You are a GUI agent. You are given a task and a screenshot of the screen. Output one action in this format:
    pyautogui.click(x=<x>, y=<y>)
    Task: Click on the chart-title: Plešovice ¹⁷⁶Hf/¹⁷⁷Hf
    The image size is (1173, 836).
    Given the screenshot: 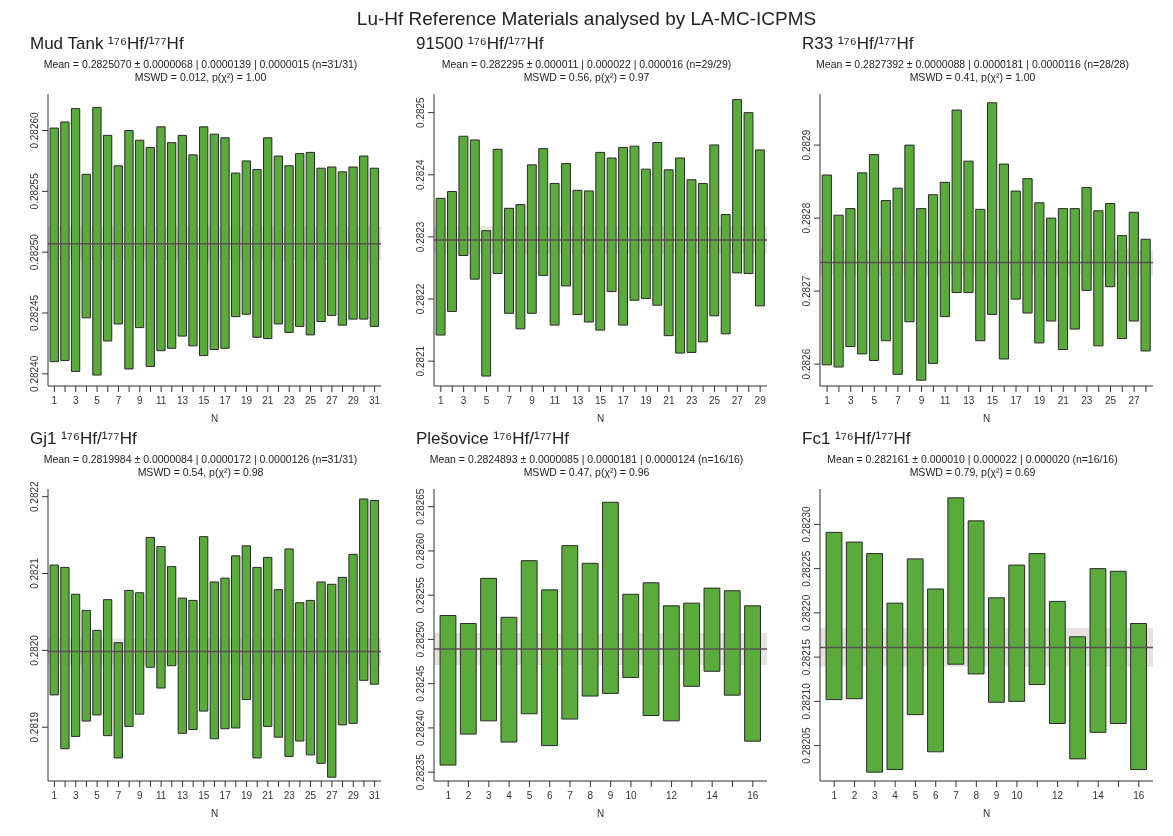 What is the action you would take?
    pyautogui.click(x=492, y=439)
    